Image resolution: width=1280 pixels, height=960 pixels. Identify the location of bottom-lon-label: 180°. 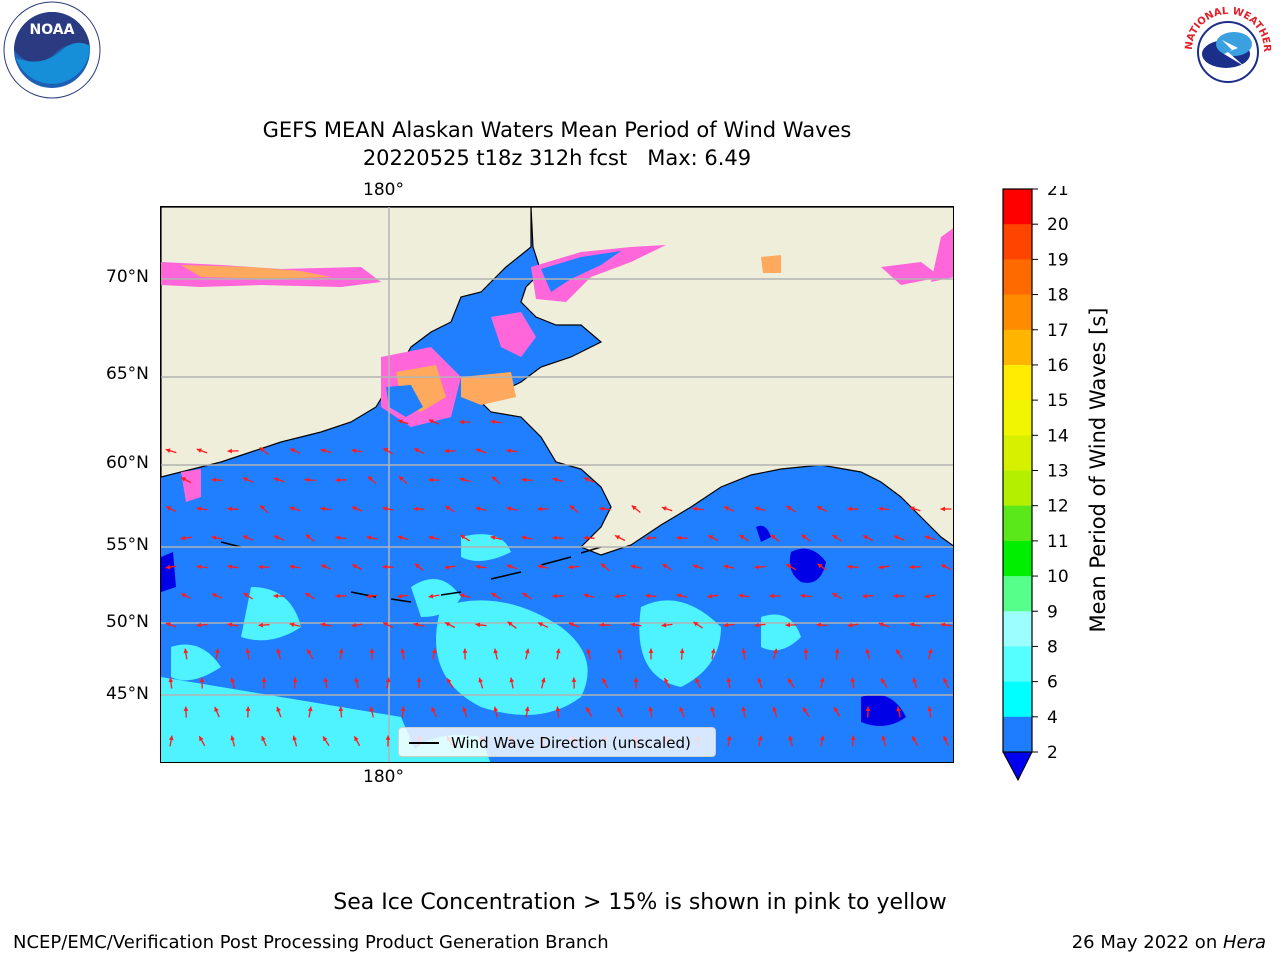
(383, 777).